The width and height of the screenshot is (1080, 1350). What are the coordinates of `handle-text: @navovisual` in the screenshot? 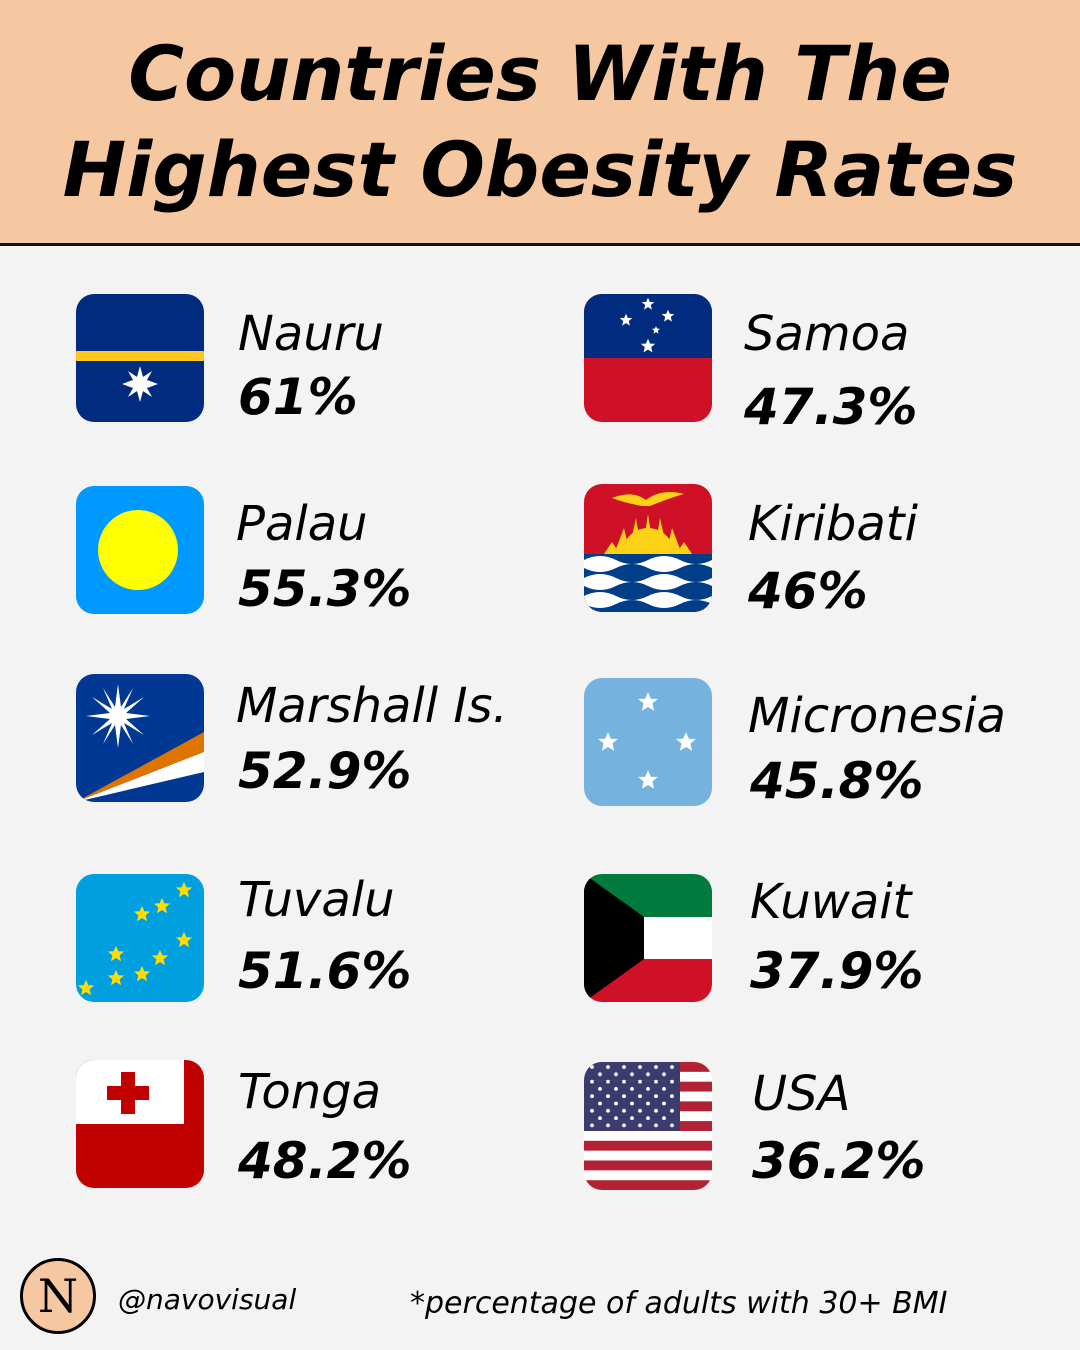 It's located at (207, 1299).